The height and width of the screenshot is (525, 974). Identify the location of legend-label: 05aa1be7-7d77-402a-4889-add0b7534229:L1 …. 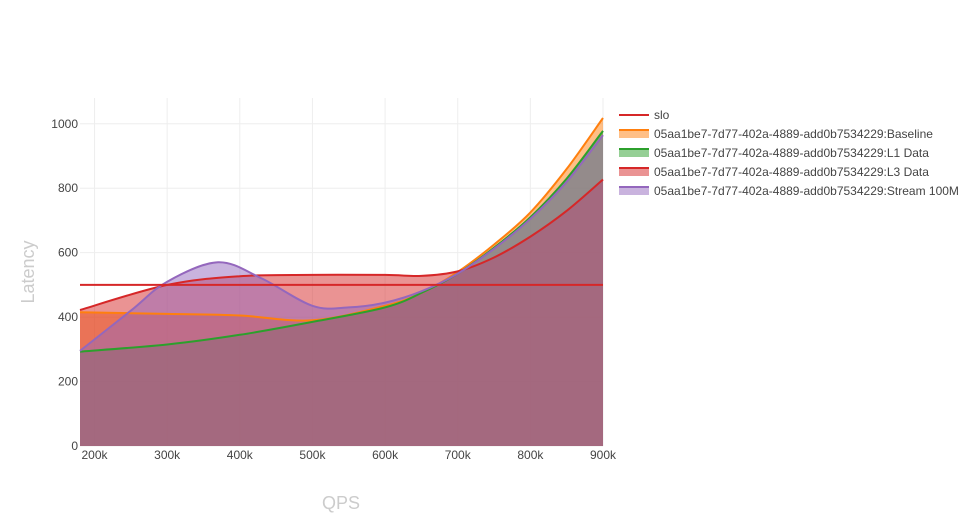
(791, 153).